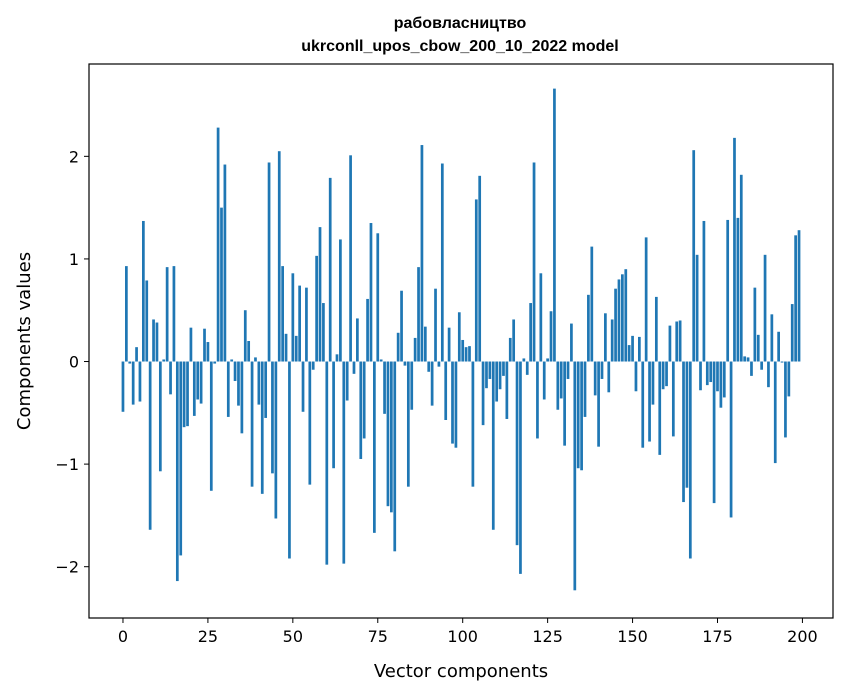  Describe the element at coordinates (74, 156) in the screenshot. I see `y-tick-label: 2` at that location.